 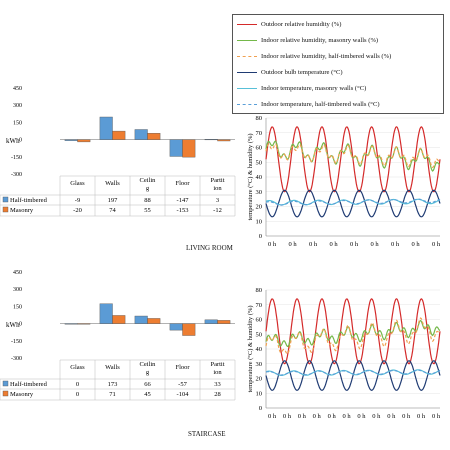 I want to click on y-tick-label: 0, so click(x=20, y=141).